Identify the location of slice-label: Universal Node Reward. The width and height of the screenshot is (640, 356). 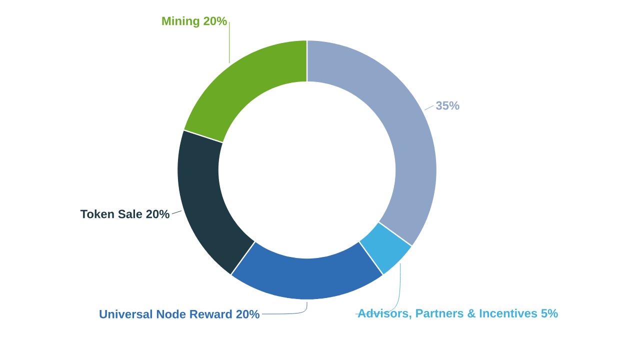
(166, 314).